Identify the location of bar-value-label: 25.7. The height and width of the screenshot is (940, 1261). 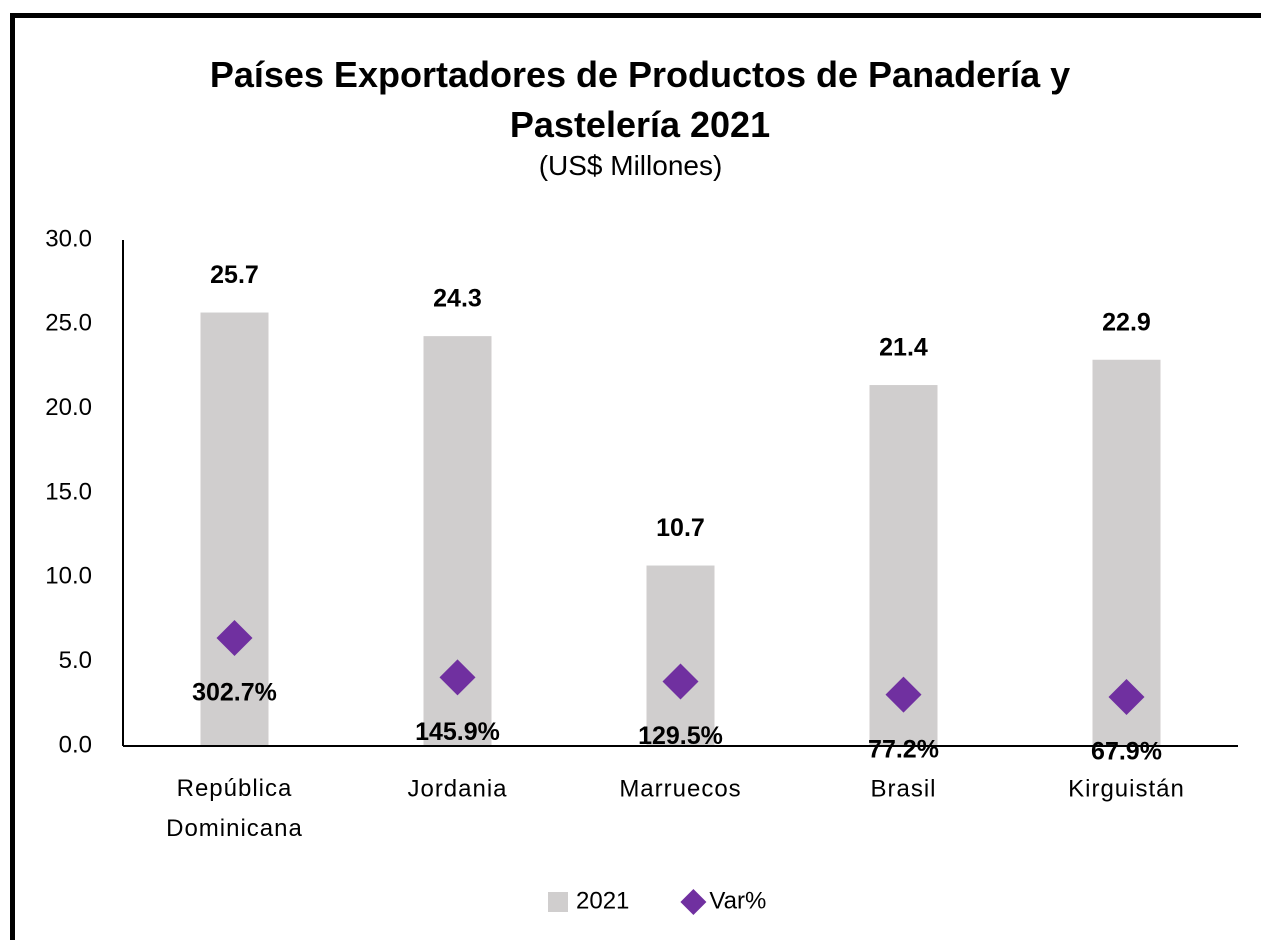
(234, 275).